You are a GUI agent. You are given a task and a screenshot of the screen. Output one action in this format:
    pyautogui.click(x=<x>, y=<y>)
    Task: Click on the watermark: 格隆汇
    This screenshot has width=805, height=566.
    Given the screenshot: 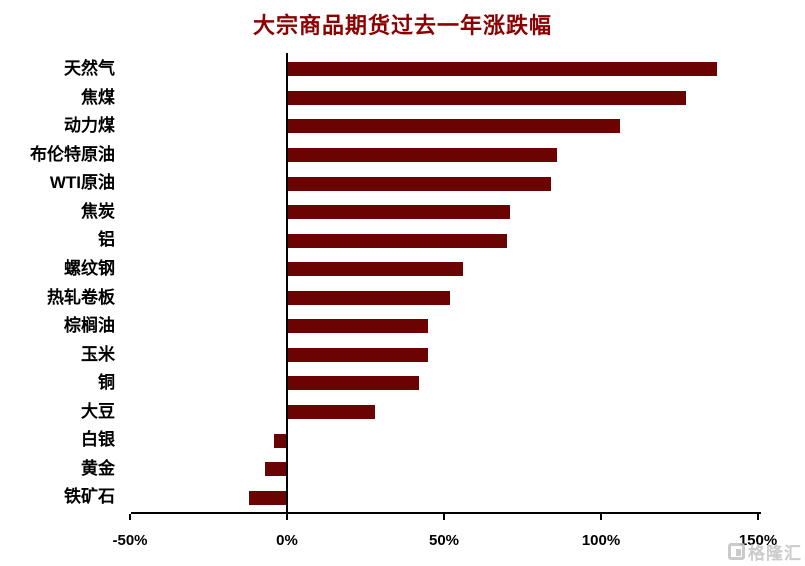 What is the action you would take?
    pyautogui.click(x=765, y=551)
    